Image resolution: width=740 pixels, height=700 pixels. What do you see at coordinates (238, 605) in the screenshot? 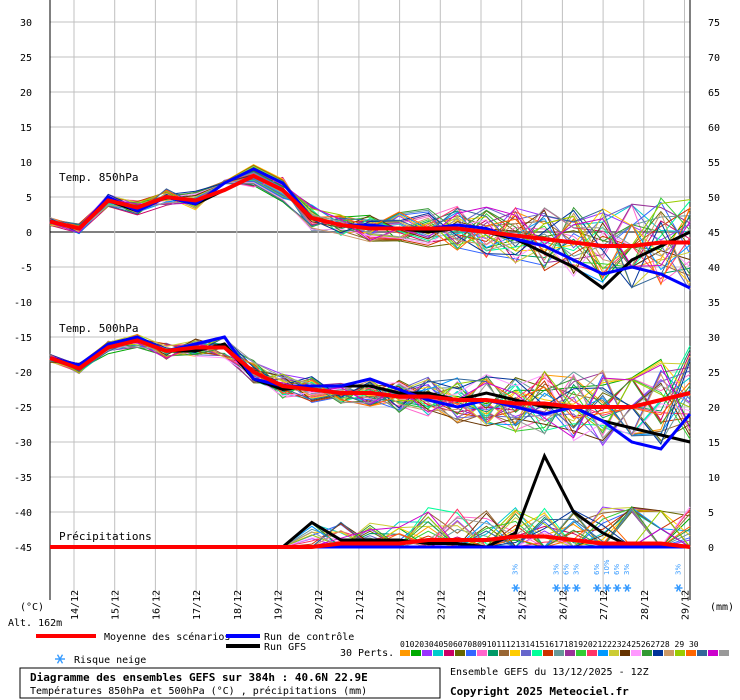
I see `x-tick-label: 18/12` at bounding box center [238, 605].